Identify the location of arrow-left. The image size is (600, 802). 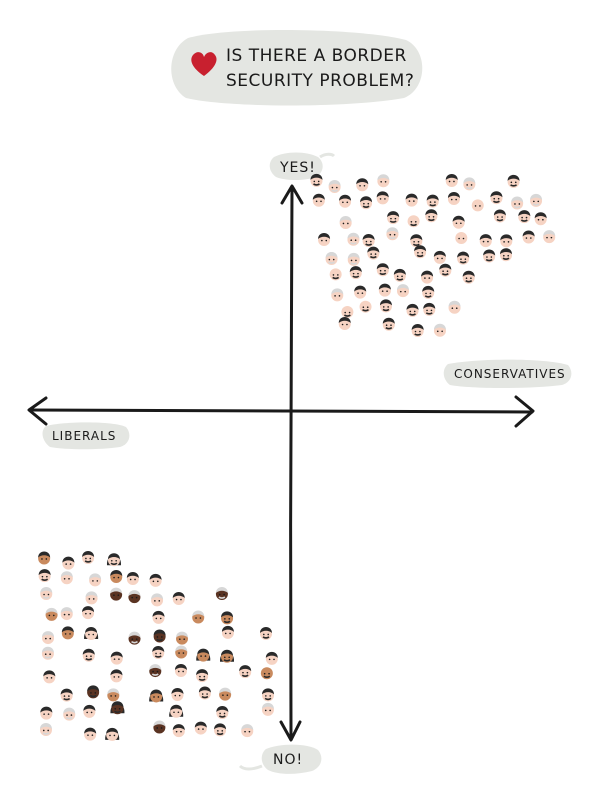
(37, 411).